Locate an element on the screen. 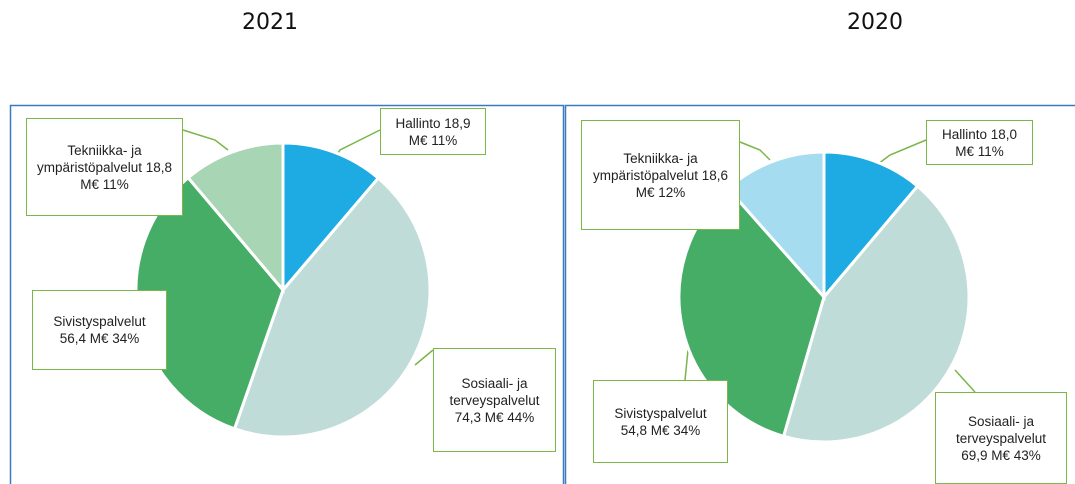 The height and width of the screenshot is (484, 1075). label-text: Sosiaali- ja terveyspalvelut 69,9 M€ 43% is located at coordinates (1001, 438).